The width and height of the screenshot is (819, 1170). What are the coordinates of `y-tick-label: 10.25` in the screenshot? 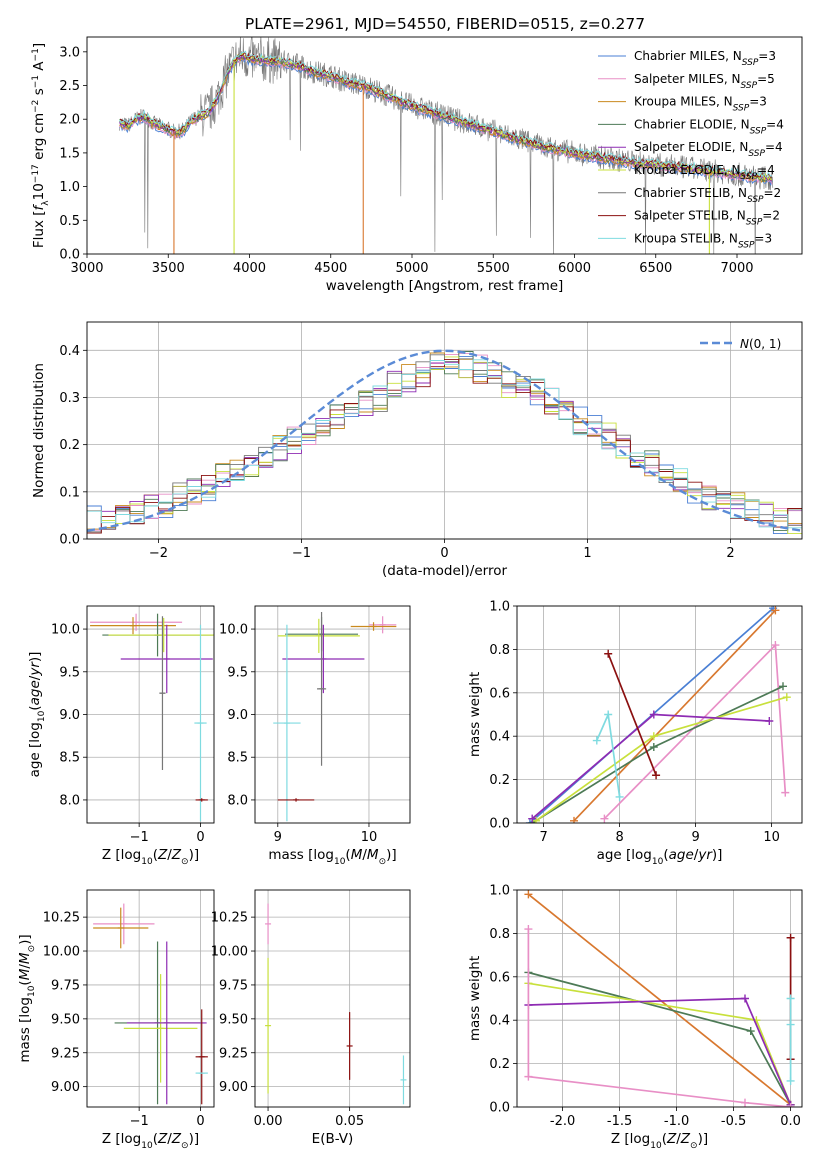 It's located at (61, 918).